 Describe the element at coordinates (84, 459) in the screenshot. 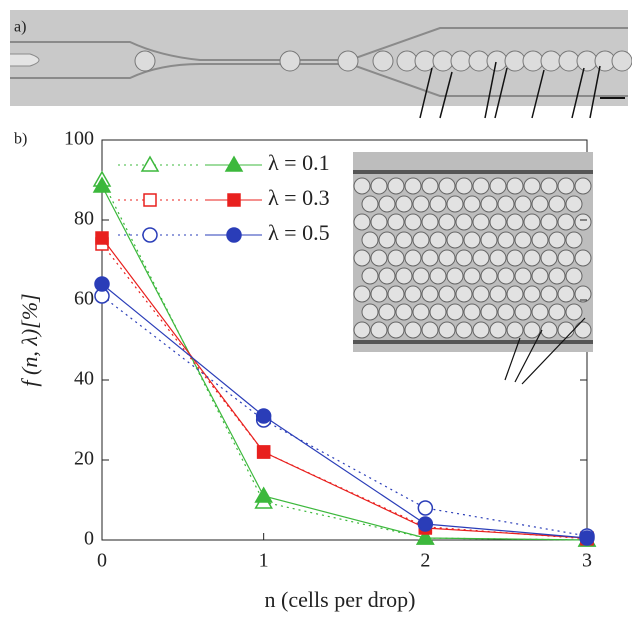

I see `y-tick-label: 20` at that location.